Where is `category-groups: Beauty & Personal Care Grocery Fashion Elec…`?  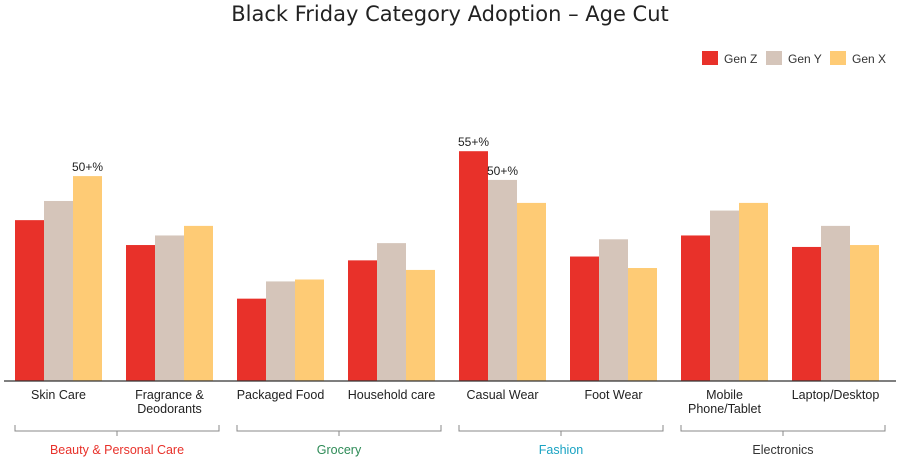
category-groups: Beauty & Personal Care Grocery Fashion Elec… is located at coordinates (450, 441).